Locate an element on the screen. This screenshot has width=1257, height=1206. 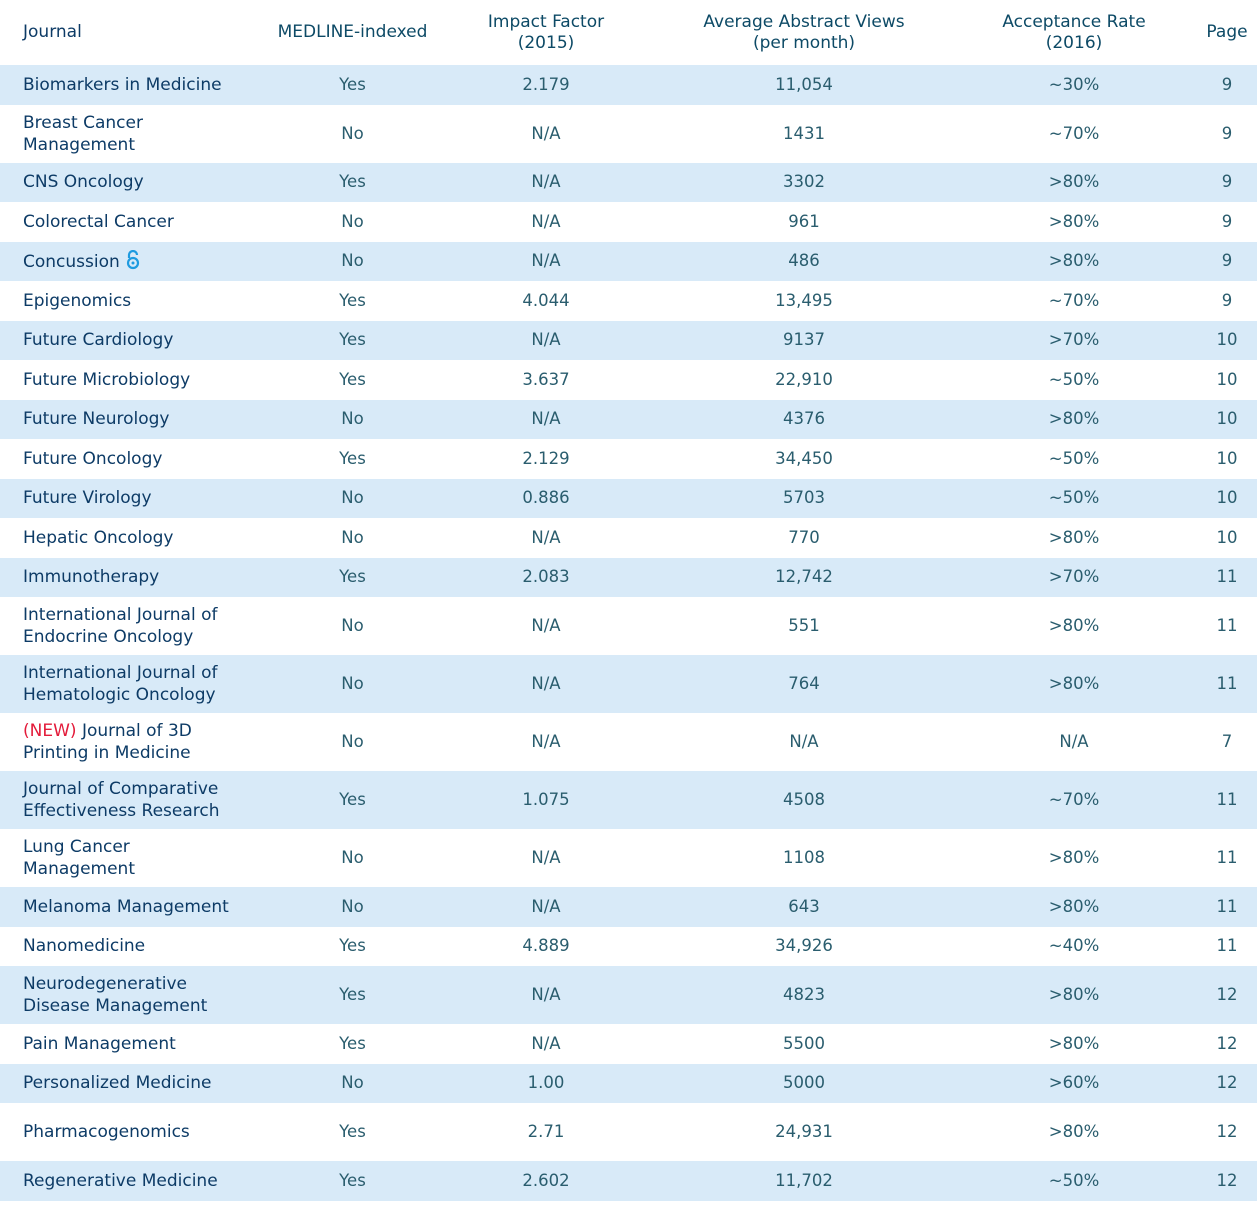
data-cell: 4.044 is located at coordinates (546, 300).